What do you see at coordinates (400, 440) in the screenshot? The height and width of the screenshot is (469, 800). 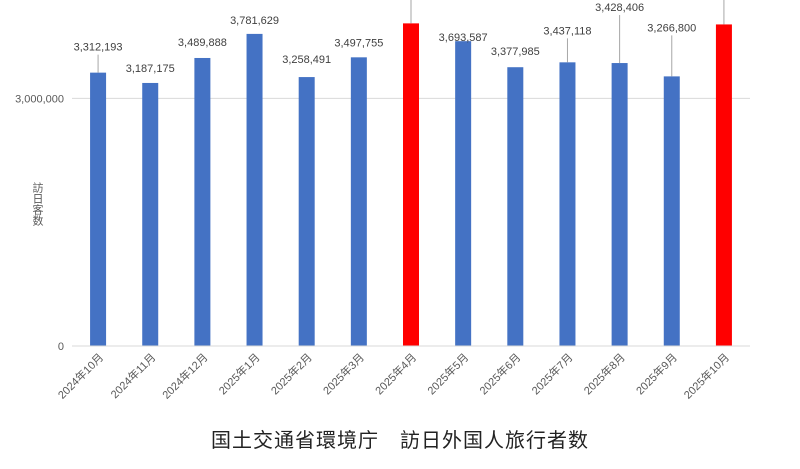 I see `chart-caption: 国土交通省環境庁 訪日外国人旅行者数` at bounding box center [400, 440].